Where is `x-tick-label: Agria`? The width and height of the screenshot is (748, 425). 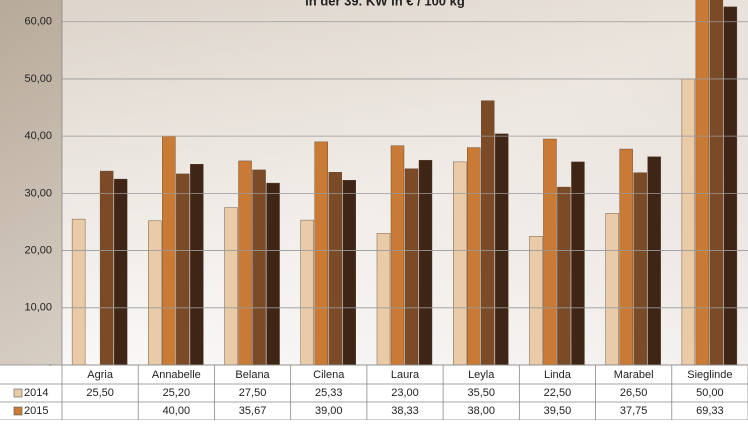
x-tick-label: Agria is located at coordinates (100, 375).